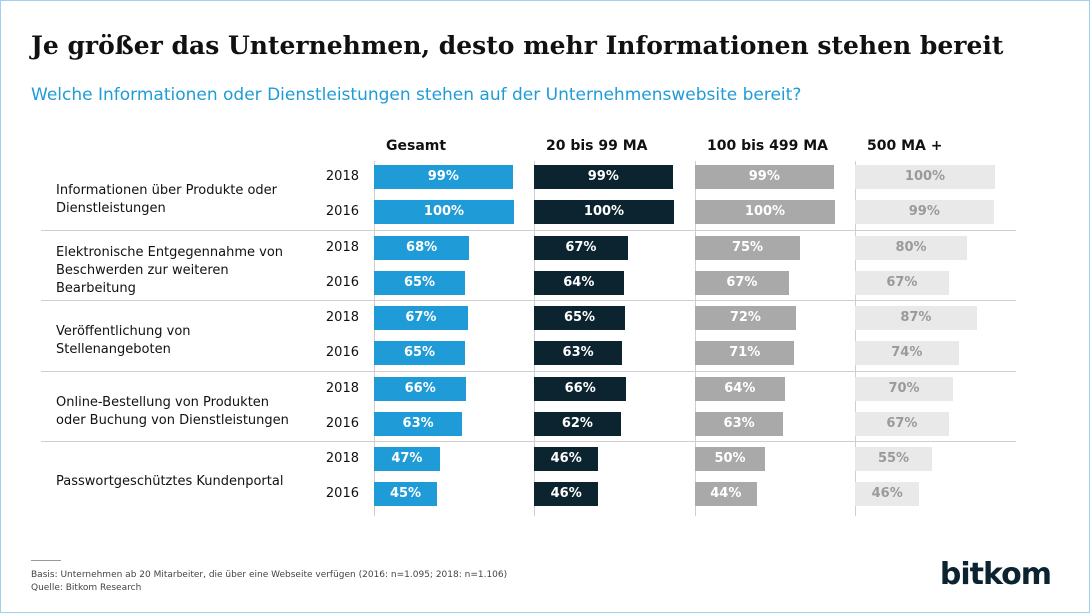 The height and width of the screenshot is (613, 1090). I want to click on category-label: Veröffentlichung von Stellenangeboten, so click(123, 340).